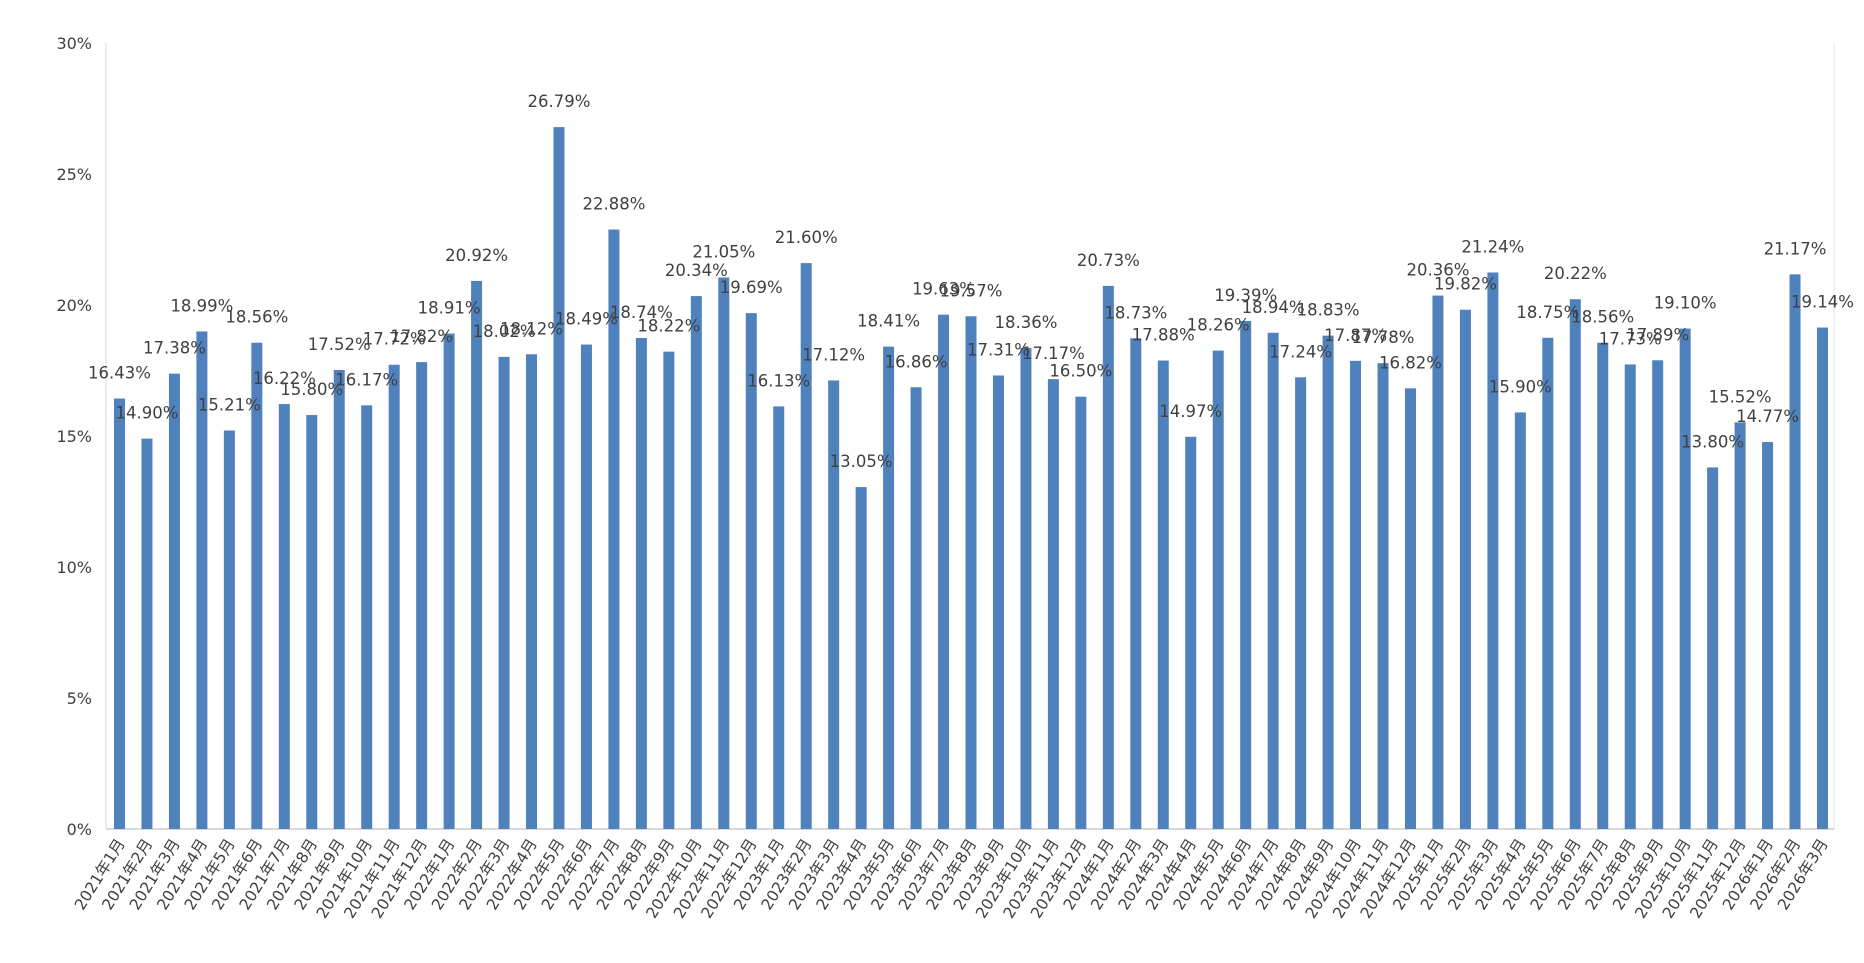 The image size is (1864, 963). Describe the element at coordinates (74, 436) in the screenshot. I see `y-tick-label: 15%` at that location.